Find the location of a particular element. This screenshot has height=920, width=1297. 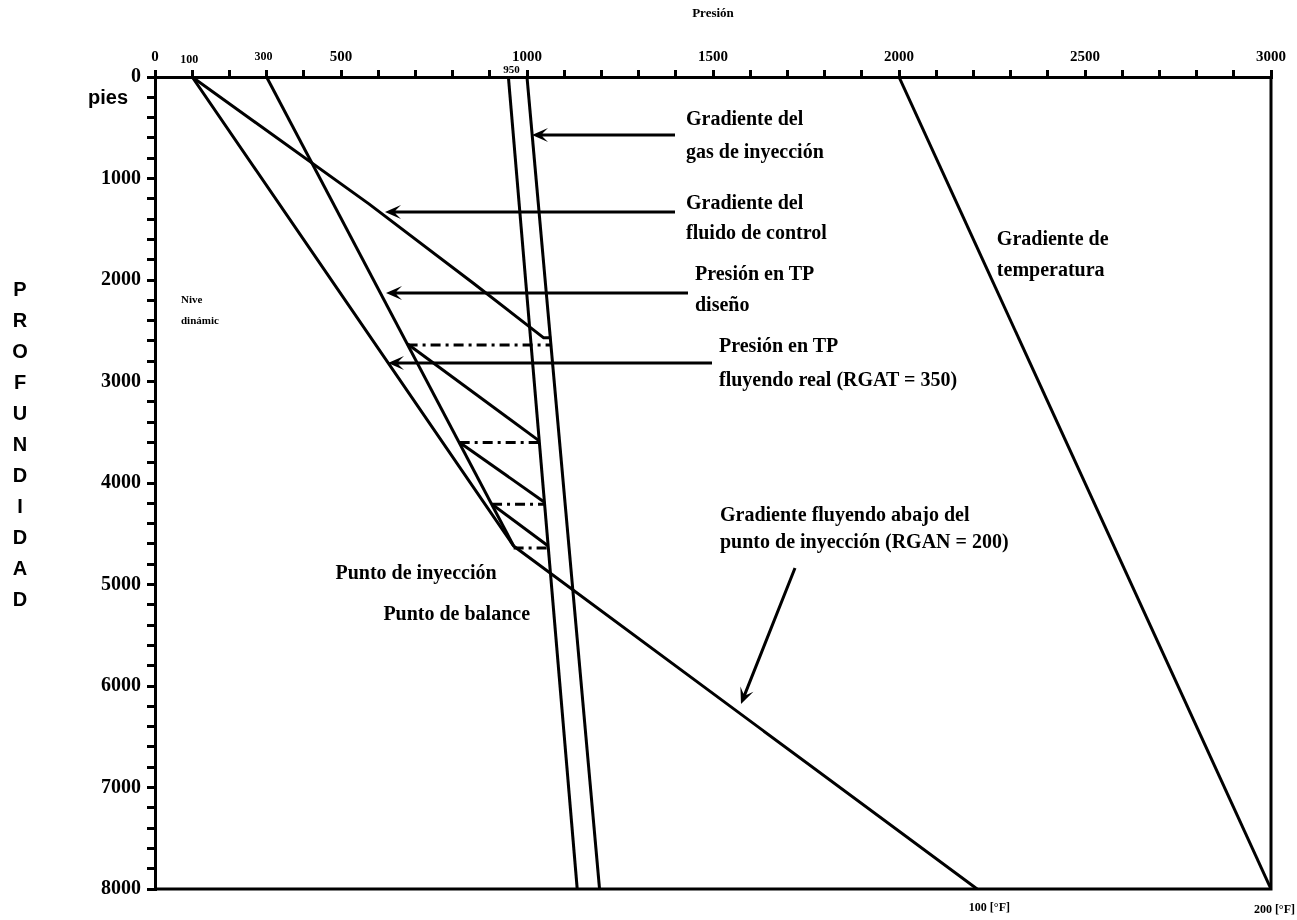

annotation: Nive dinámic is located at coordinates (200, 309).